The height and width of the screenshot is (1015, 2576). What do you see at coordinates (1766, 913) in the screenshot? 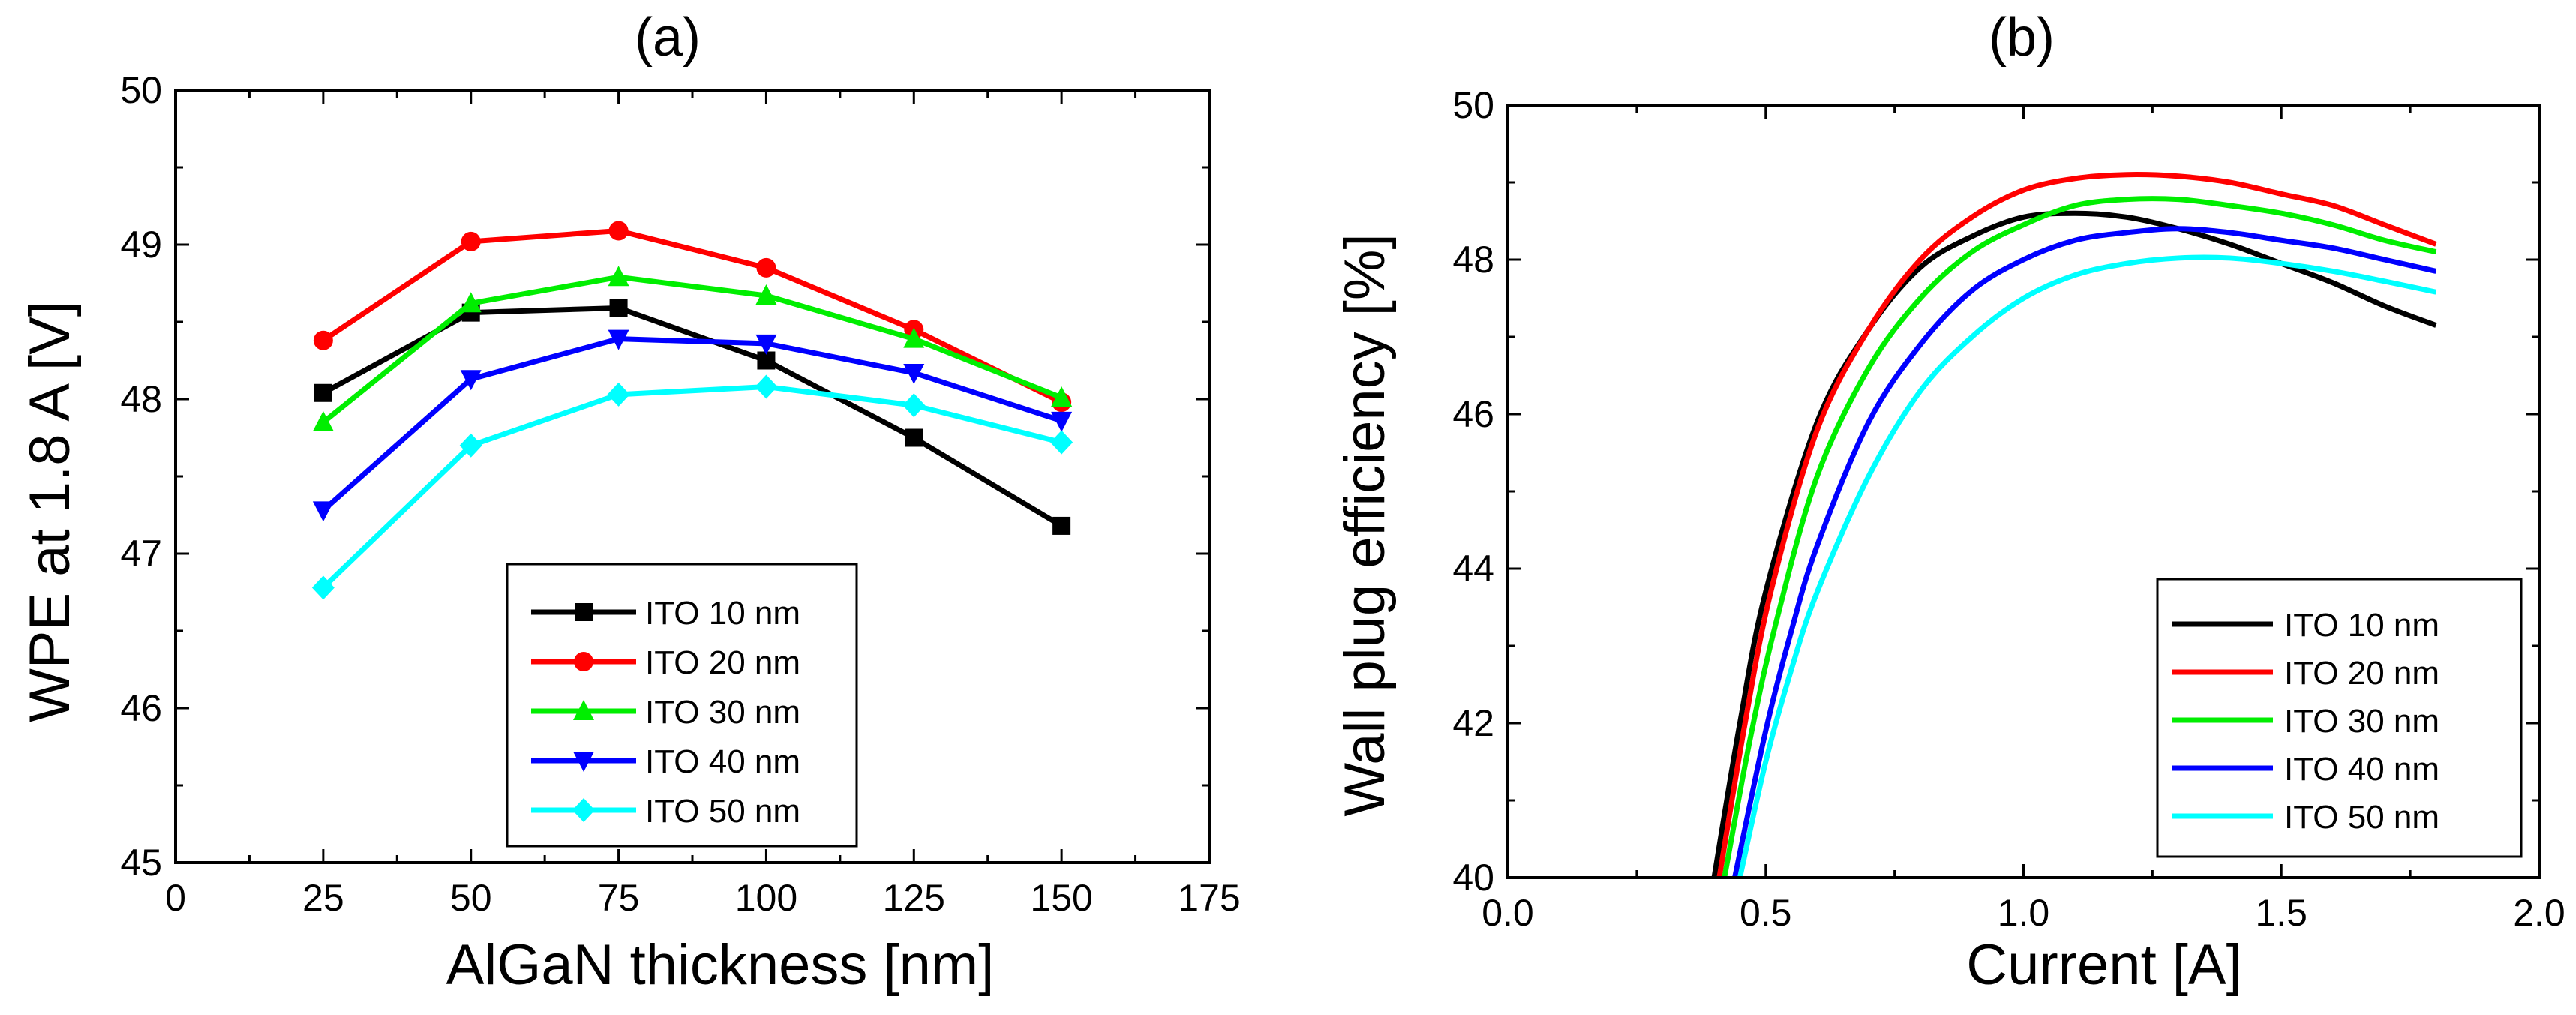
I see `x-tick-label: 0.5` at bounding box center [1766, 913].